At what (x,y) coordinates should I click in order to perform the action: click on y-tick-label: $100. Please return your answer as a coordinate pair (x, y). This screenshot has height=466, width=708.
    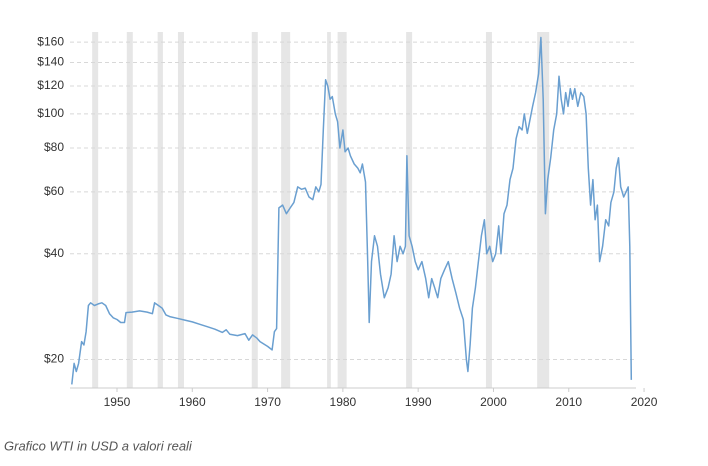
    Looking at the image, I should click on (50, 113).